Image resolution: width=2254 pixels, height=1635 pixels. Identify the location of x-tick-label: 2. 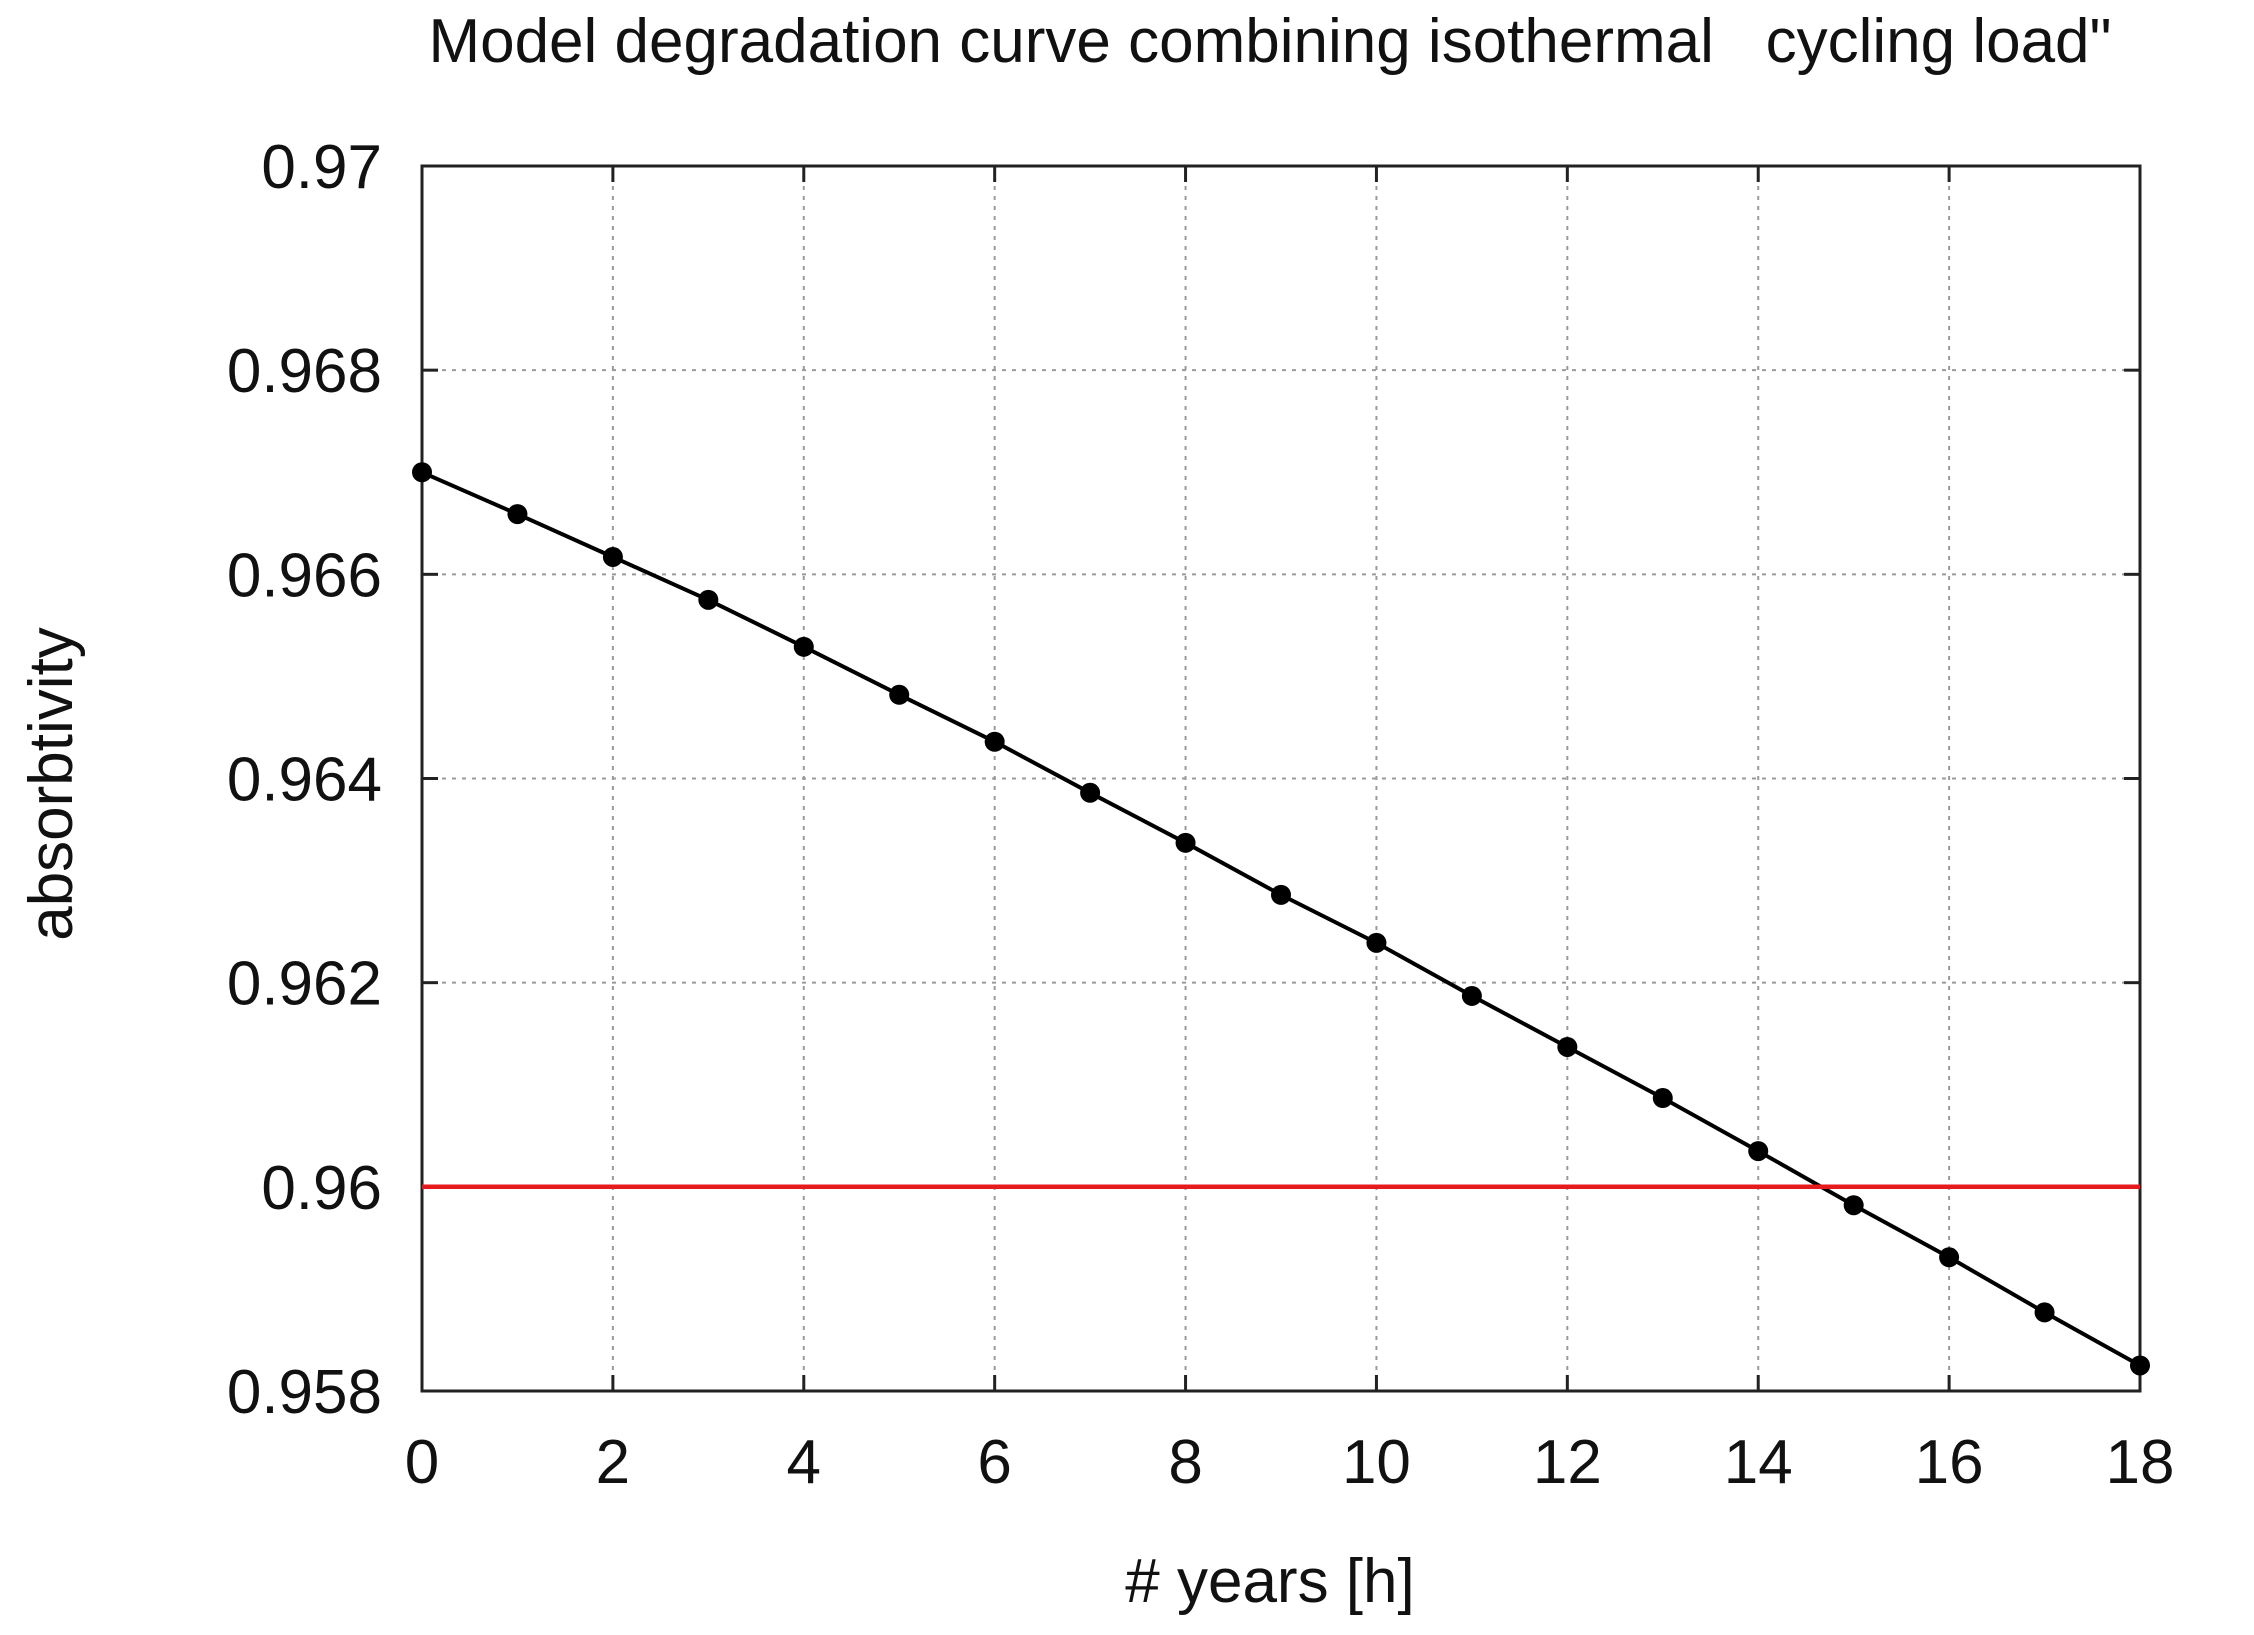
(613, 1462).